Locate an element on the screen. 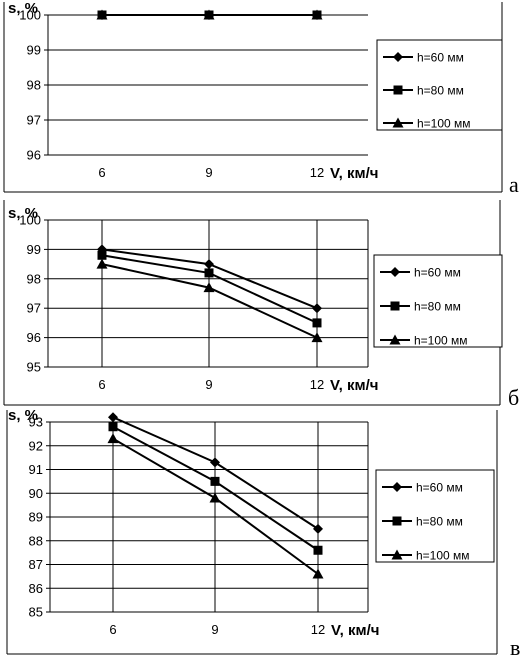 The image size is (524, 656). y-tick-label: 93 is located at coordinates (36, 422).